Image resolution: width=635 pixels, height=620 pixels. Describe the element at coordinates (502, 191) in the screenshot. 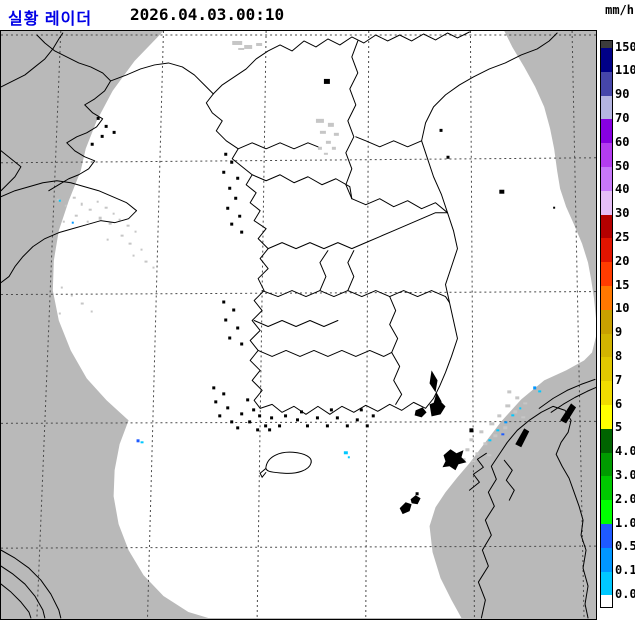

I see `island-ulleungdo` at that location.